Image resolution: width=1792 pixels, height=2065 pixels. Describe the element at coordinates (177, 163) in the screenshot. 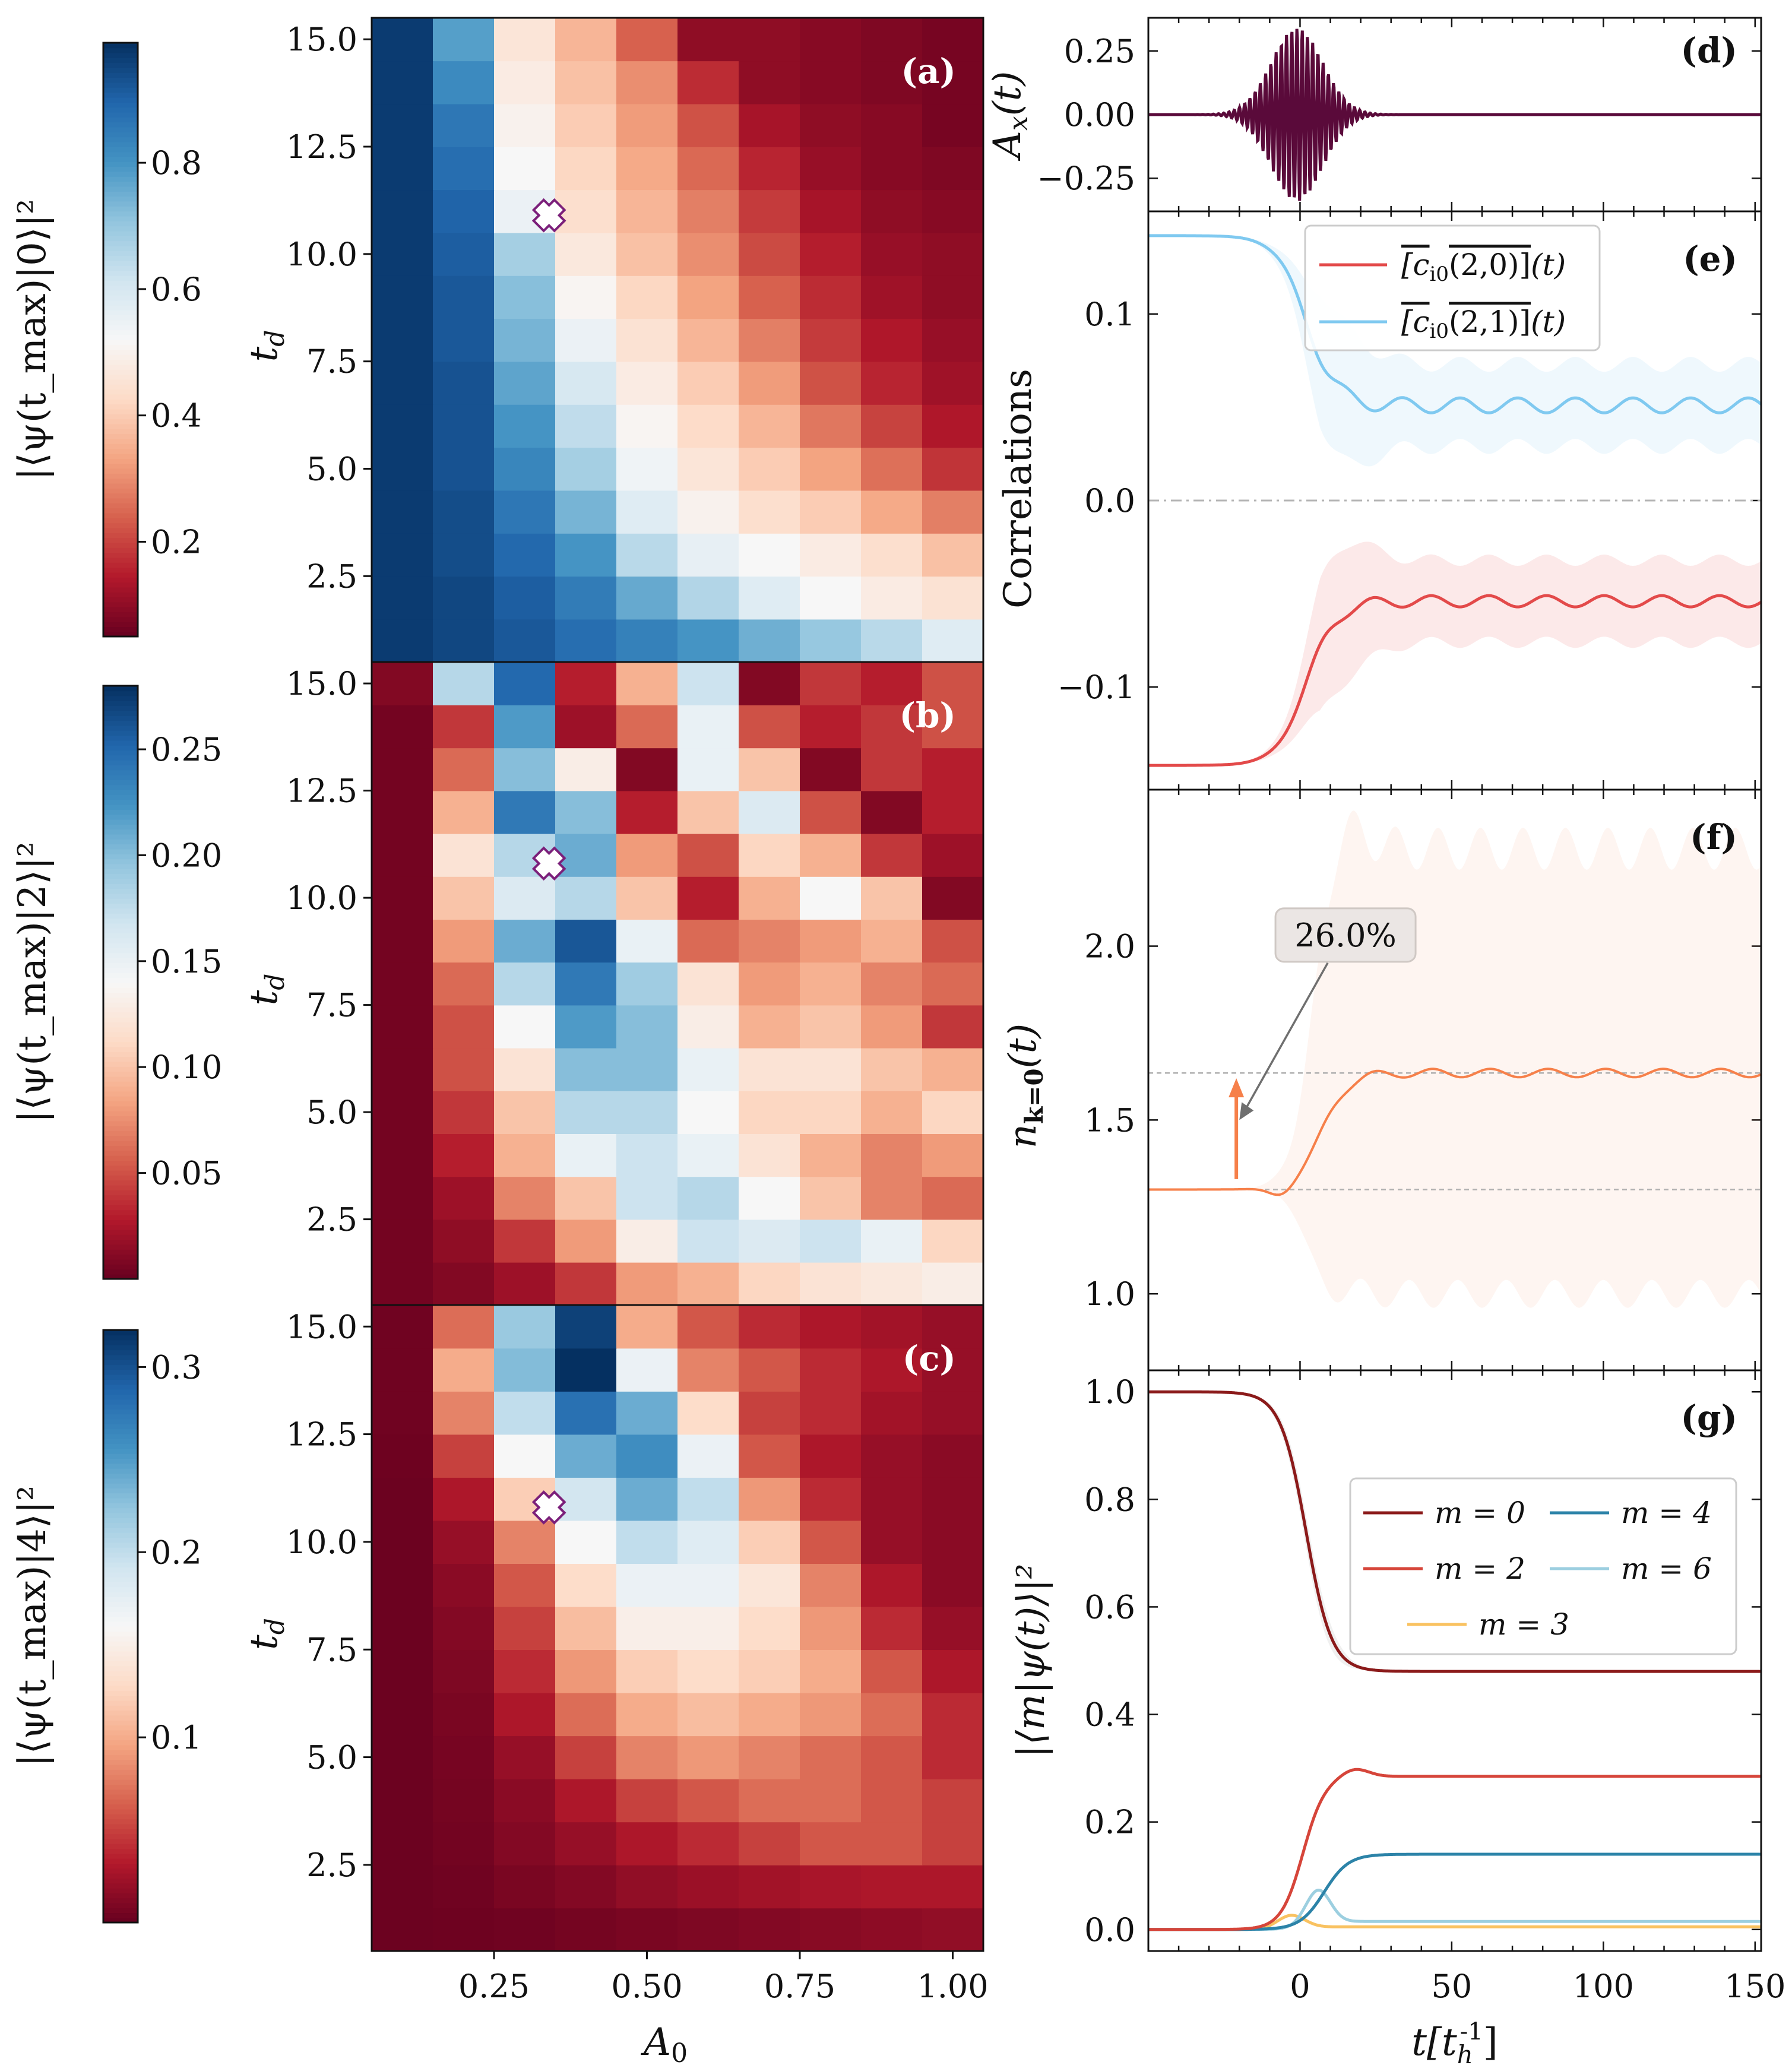

I see `colorbar-tick-label: 0.8` at that location.